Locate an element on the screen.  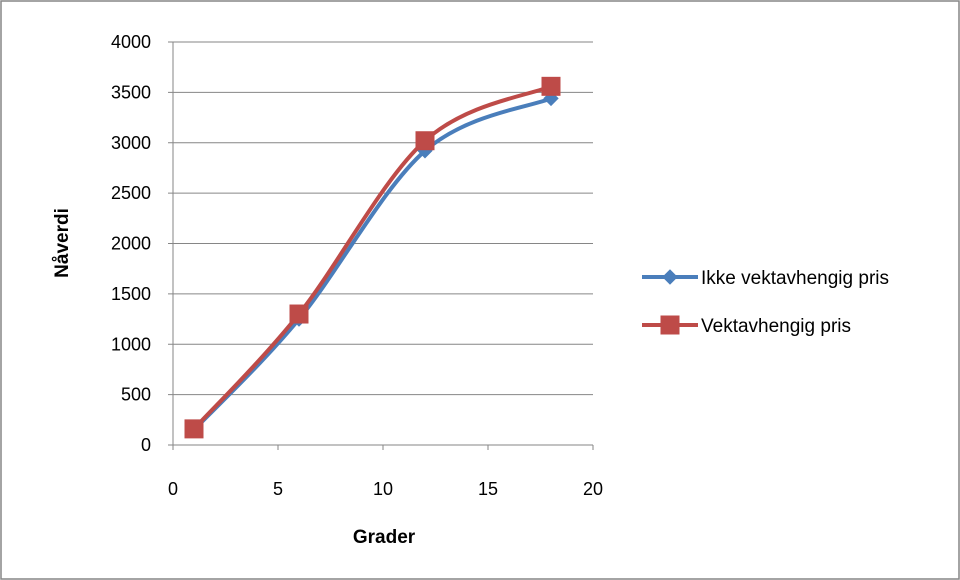
legend-marker-diamond is located at coordinates (670, 277).